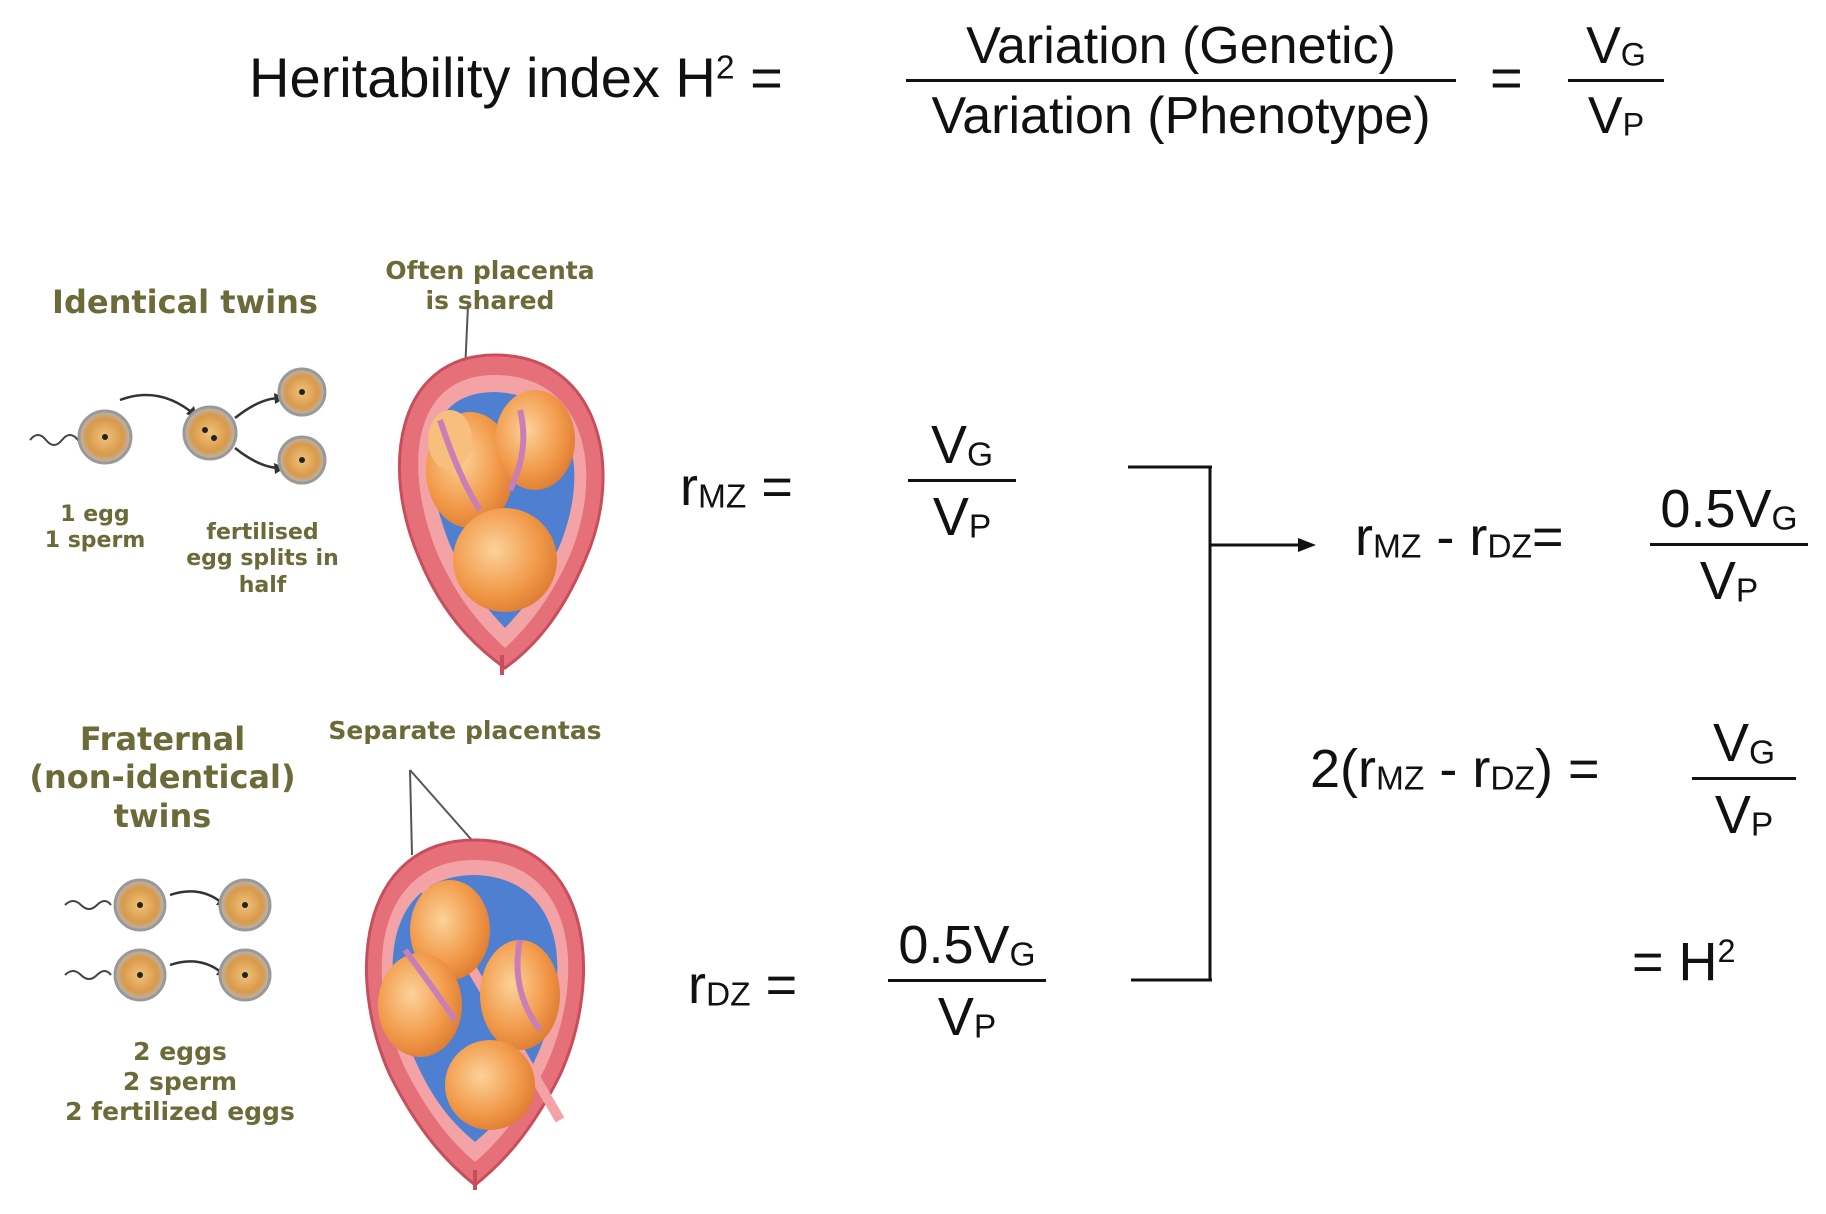 The width and height of the screenshot is (1826, 1214). I want to click on doubled-difference-lhs: 2(rMZ - rDZ) =, so click(1455, 769).